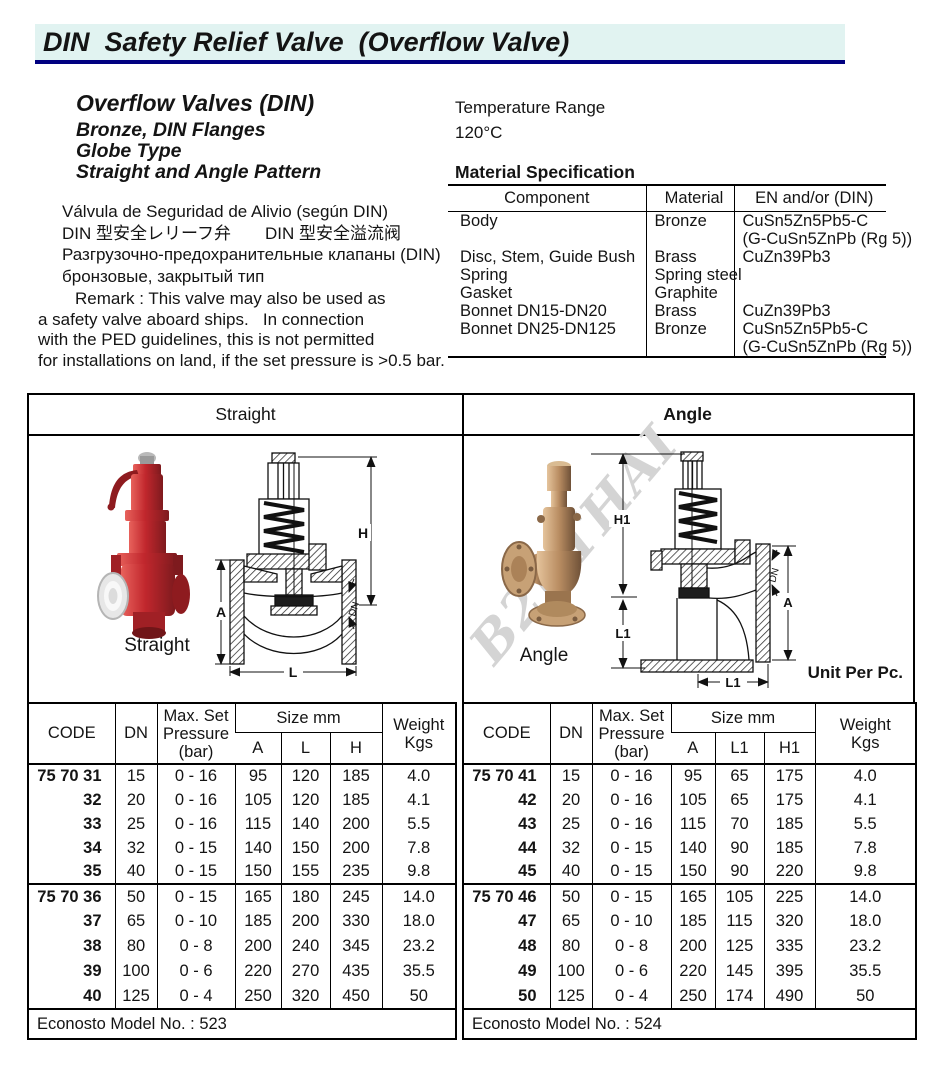 This screenshot has height=1066, width=936. What do you see at coordinates (570, 946) in the screenshot?
I see `cell-dn: 80` at bounding box center [570, 946].